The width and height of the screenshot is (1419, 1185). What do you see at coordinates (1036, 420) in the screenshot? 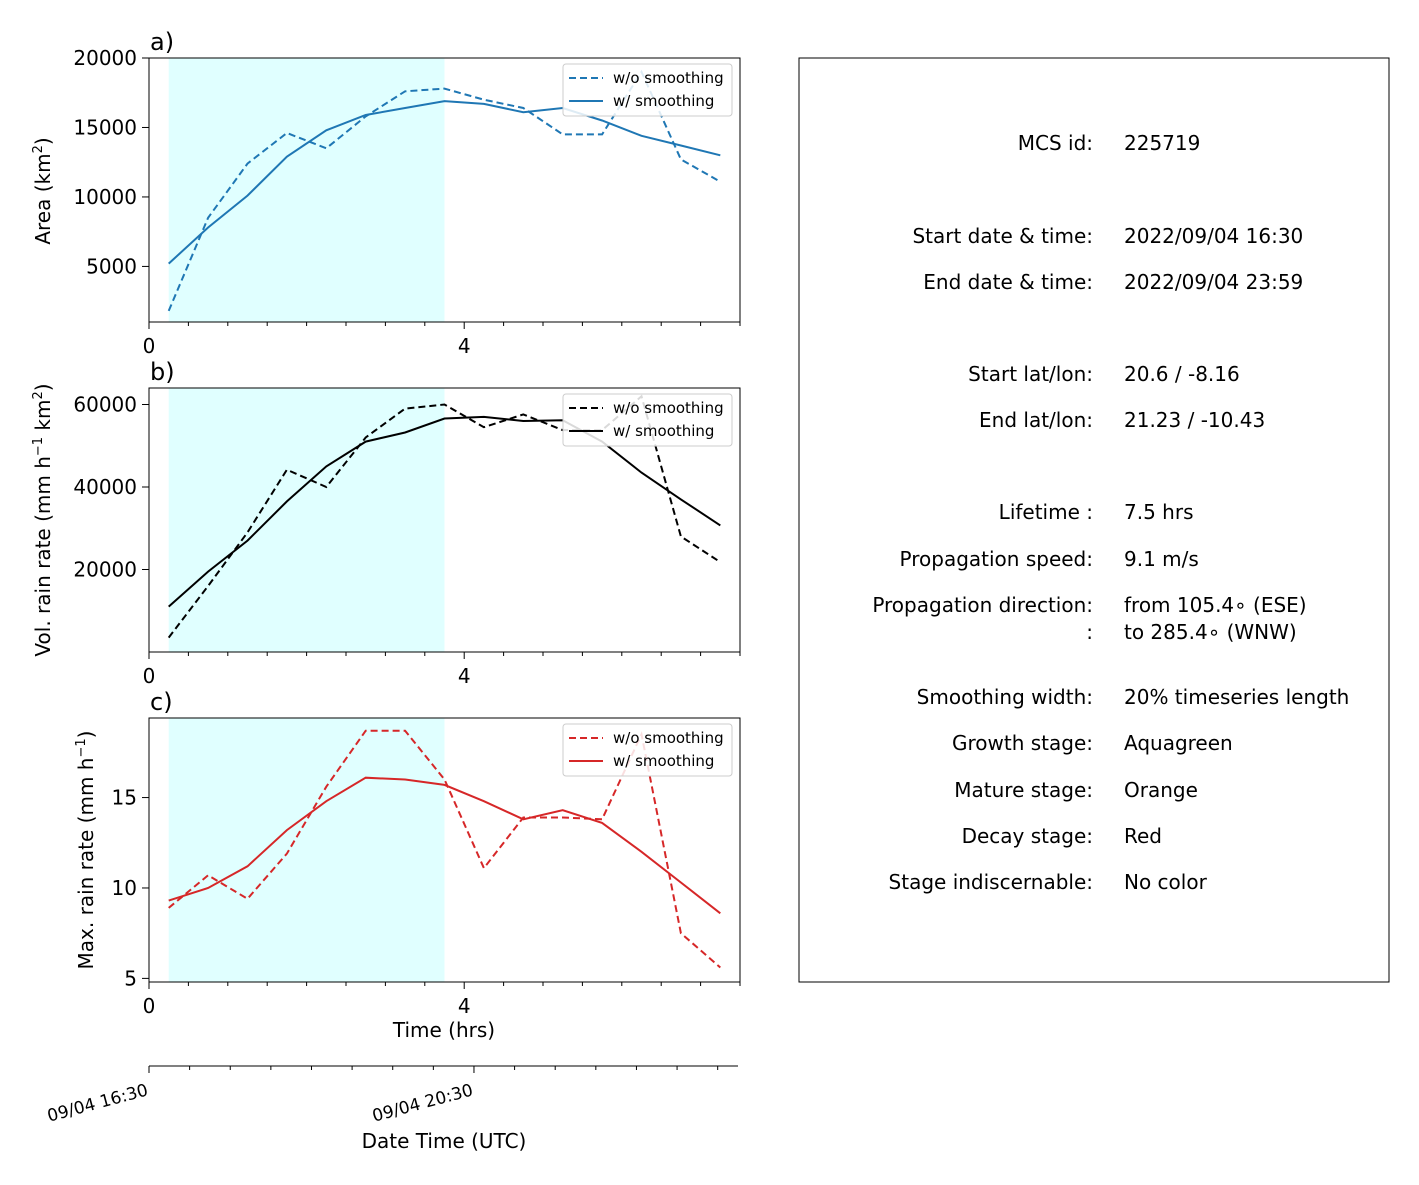
I see `info-label: End lat/lon:` at bounding box center [1036, 420].